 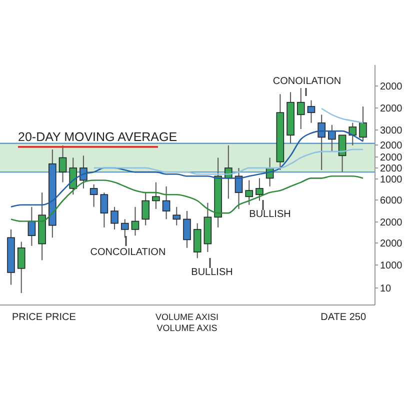 What do you see at coordinates (187, 322) in the screenshot?
I see `x-axis-title: VOLUME AXISI VOLUME AXIS` at bounding box center [187, 322].